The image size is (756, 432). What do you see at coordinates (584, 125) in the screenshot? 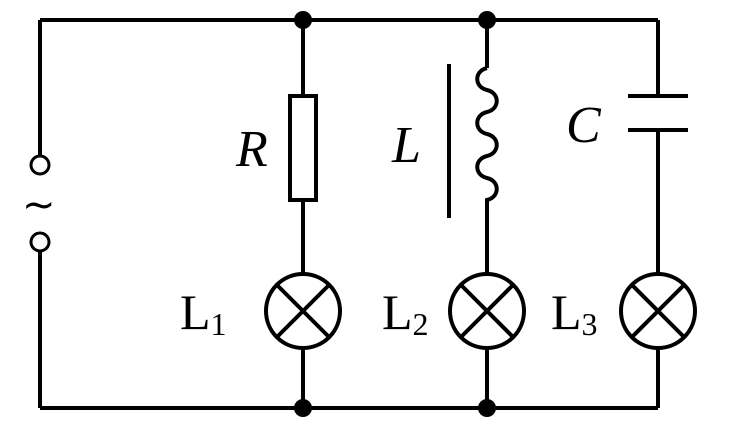
I see `capacitor-label: C` at bounding box center [584, 125].